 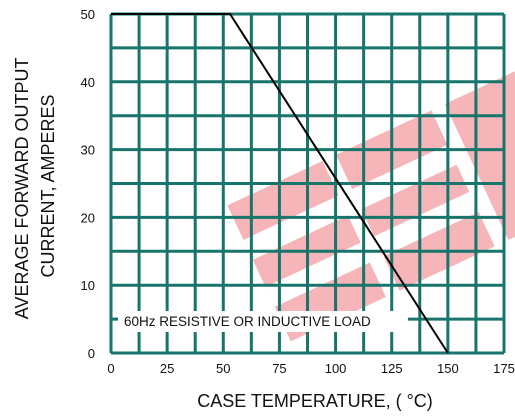 I want to click on x-tick-label: 175, so click(x=504, y=368).